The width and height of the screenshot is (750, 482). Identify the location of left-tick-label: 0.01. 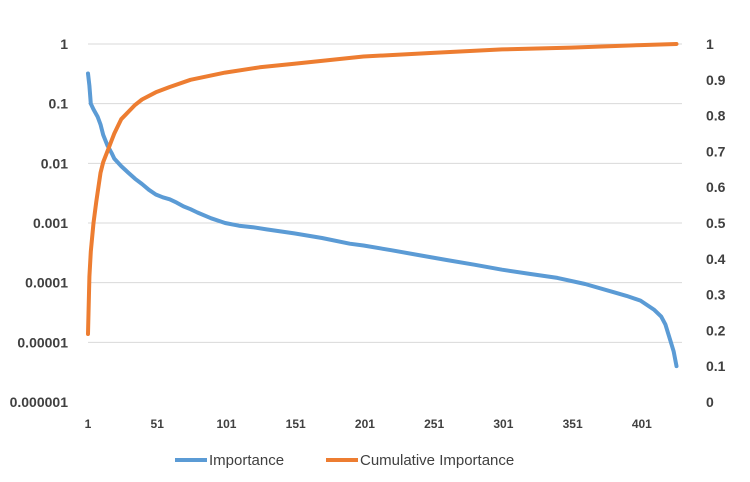
(54, 163).